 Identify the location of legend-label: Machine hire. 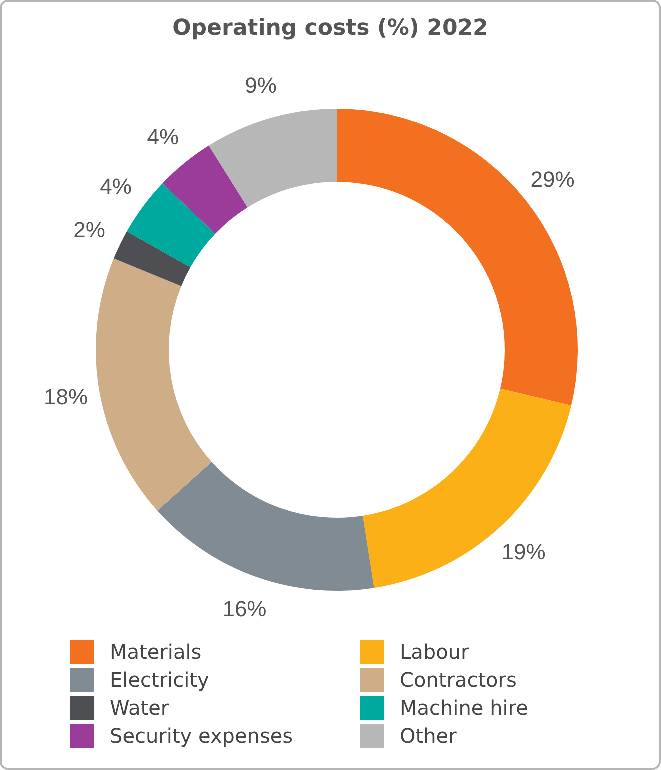
(464, 708).